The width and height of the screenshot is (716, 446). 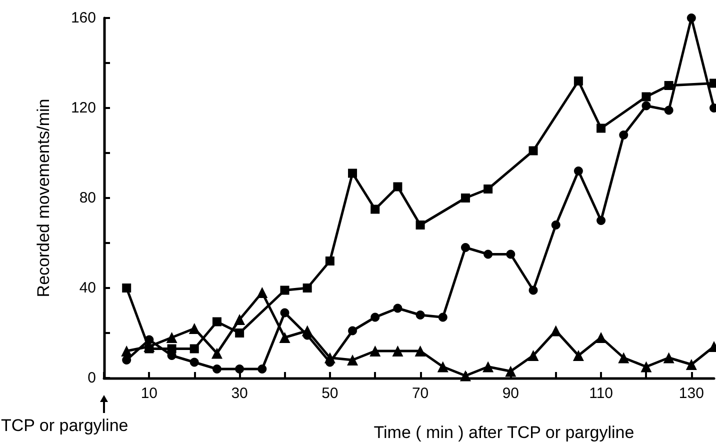 What do you see at coordinates (149, 393) in the screenshot?
I see `x-tick-label: 10` at bounding box center [149, 393].